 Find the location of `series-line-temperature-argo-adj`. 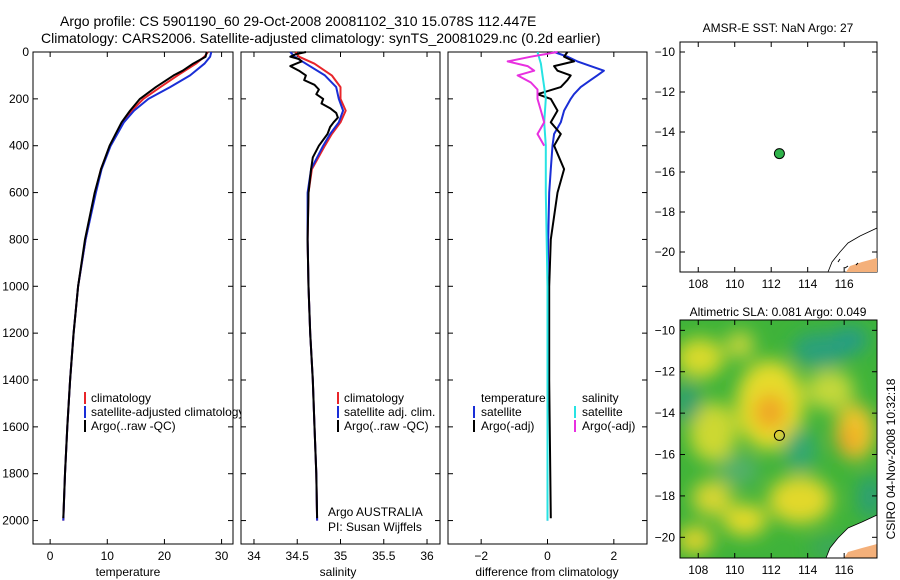

series-line-temperature-argo-adj is located at coordinates (555, 285).